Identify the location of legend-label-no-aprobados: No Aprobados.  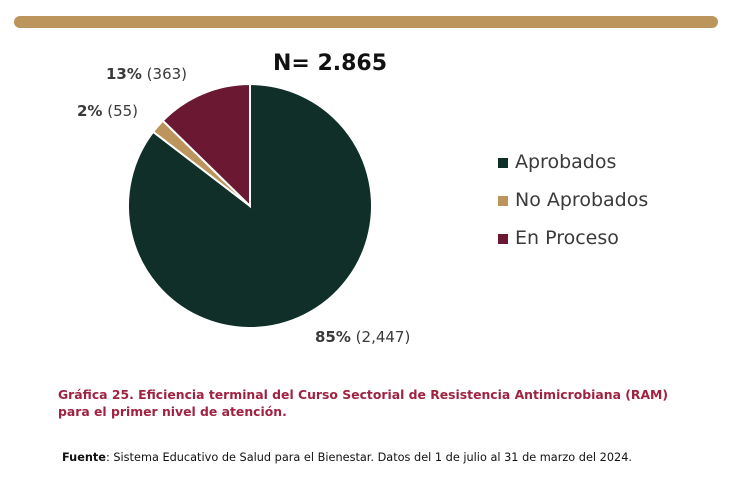
(581, 200).